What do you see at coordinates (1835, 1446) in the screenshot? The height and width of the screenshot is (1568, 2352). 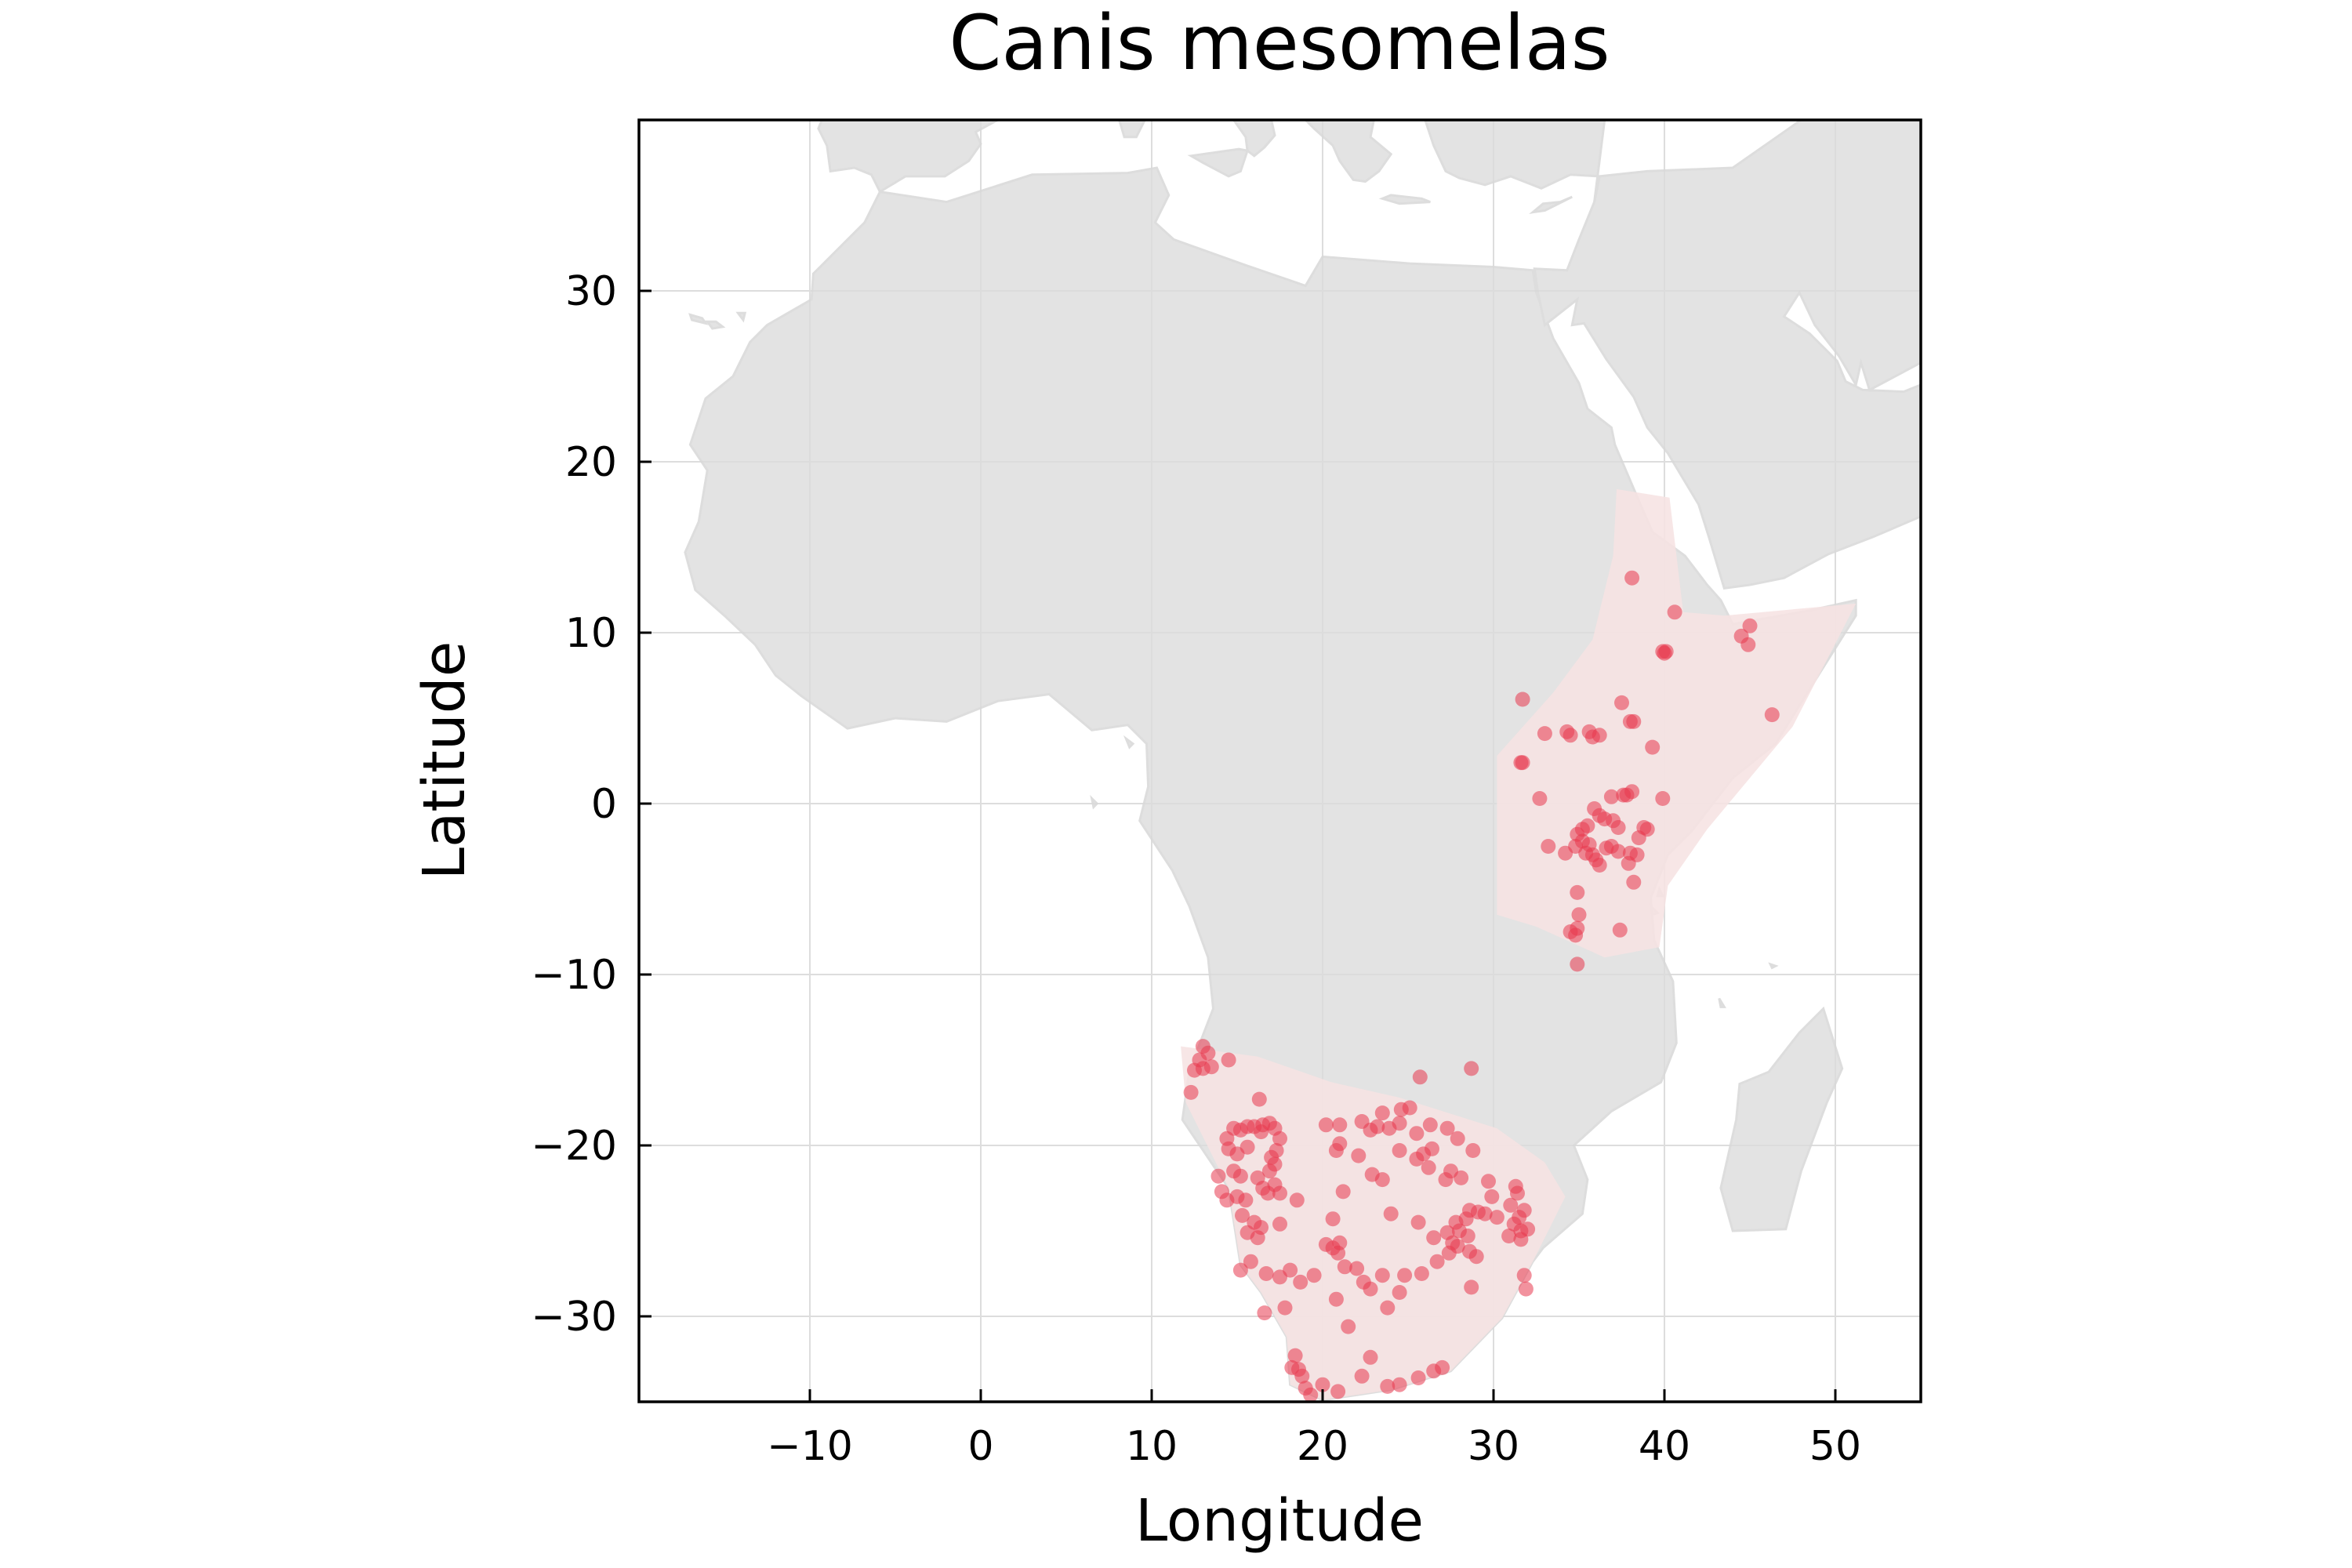 I see `x-tick-label: 50` at bounding box center [1835, 1446].